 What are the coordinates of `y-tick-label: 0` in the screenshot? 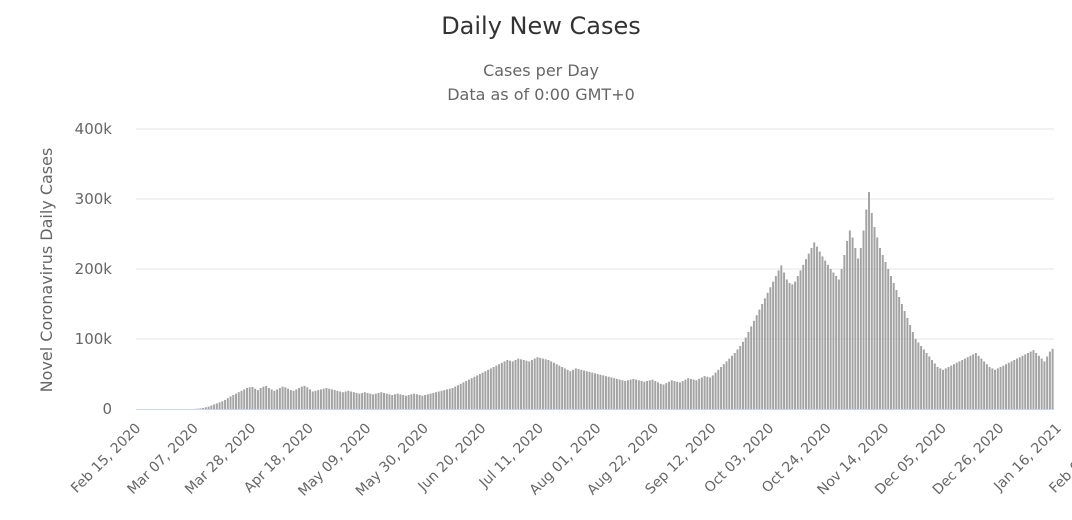 It's located at (107, 409).